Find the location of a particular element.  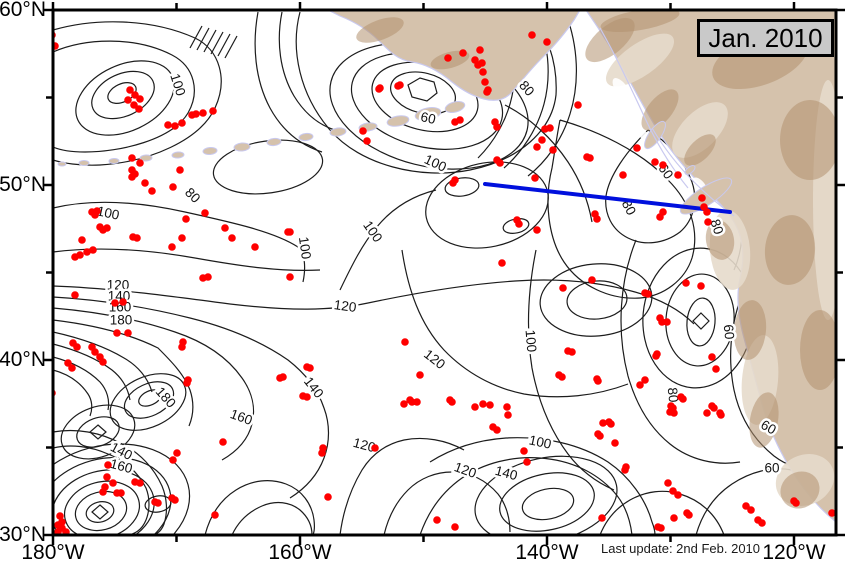

contour-label: 100 is located at coordinates (305, 248).